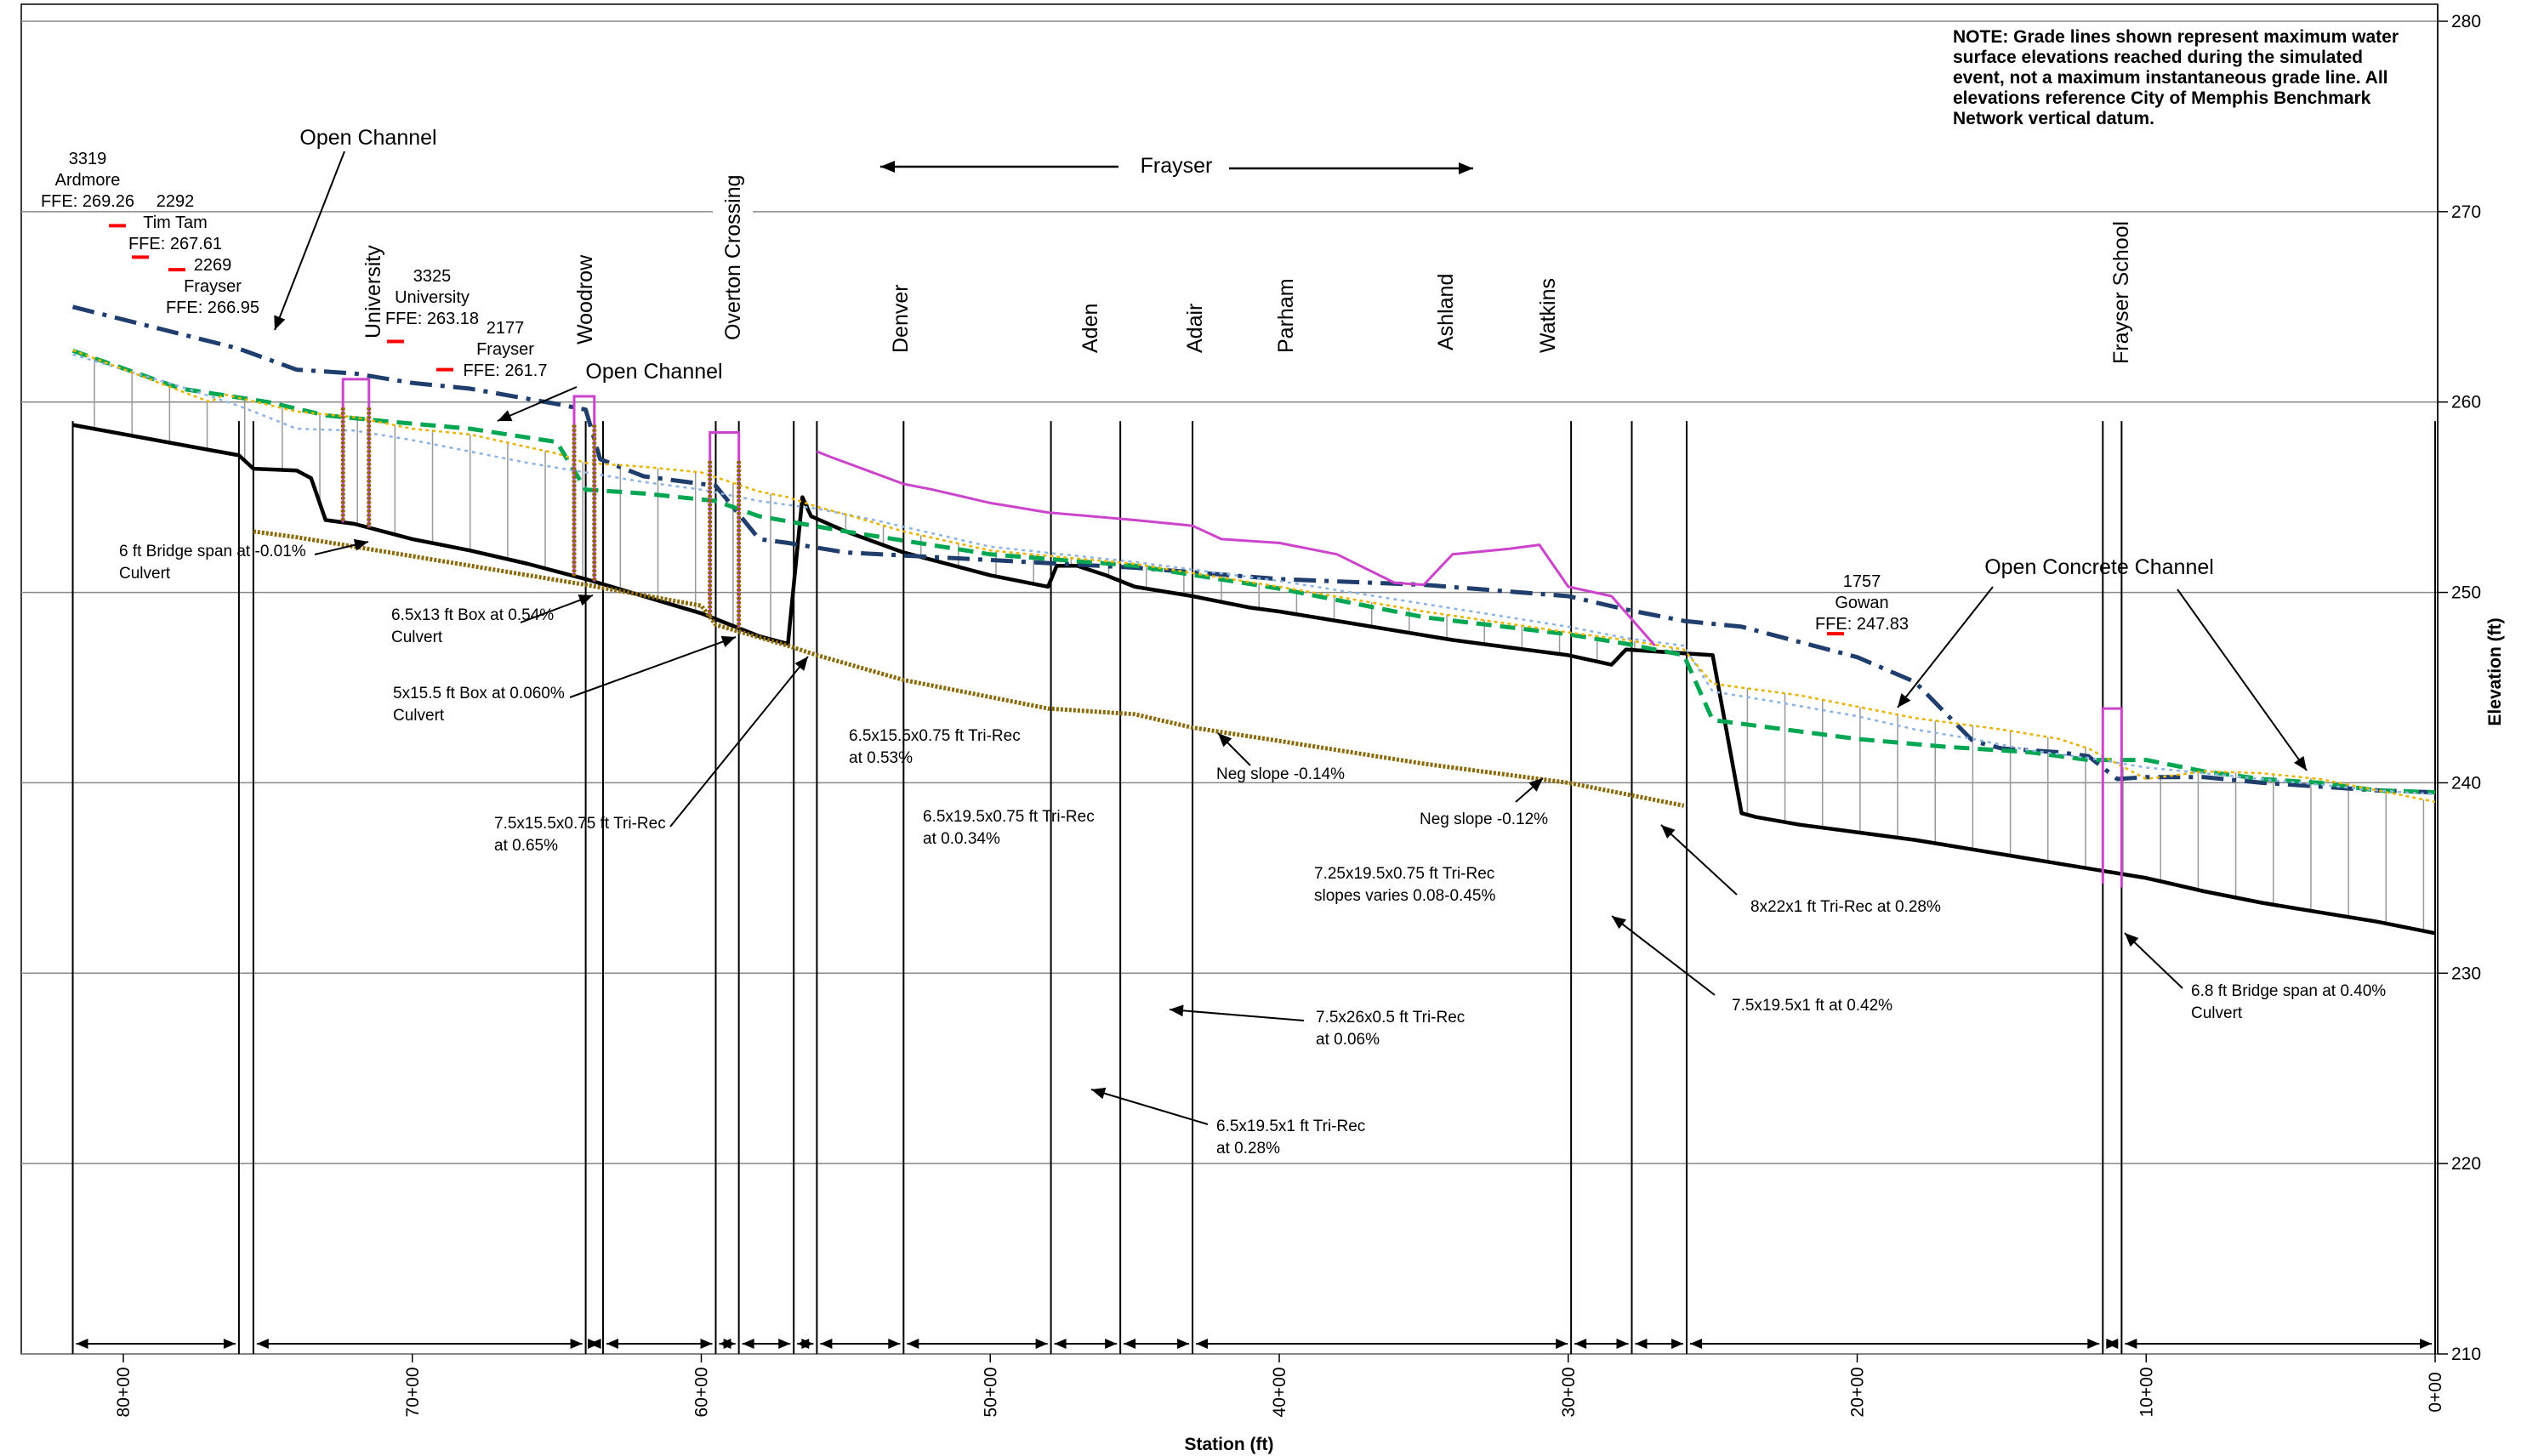 The image size is (2527, 1456). What do you see at coordinates (1280, 774) in the screenshot?
I see `section-label: Neg slope -0.14%` at bounding box center [1280, 774].